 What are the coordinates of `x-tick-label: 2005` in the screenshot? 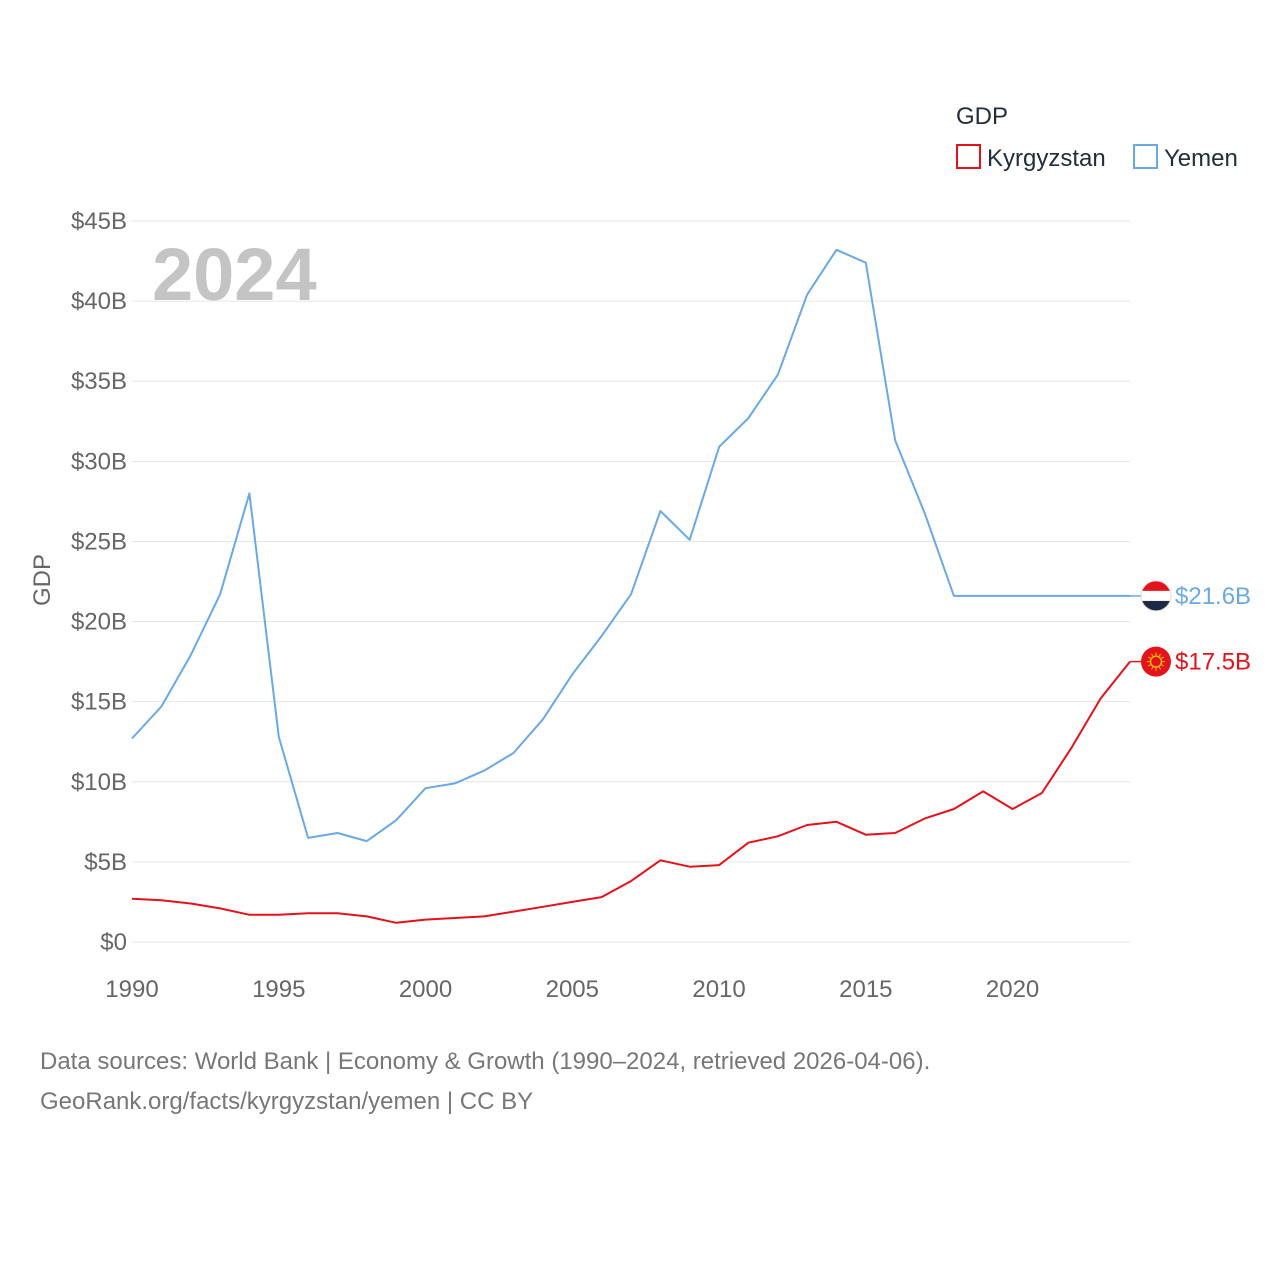 It's located at (572, 989).